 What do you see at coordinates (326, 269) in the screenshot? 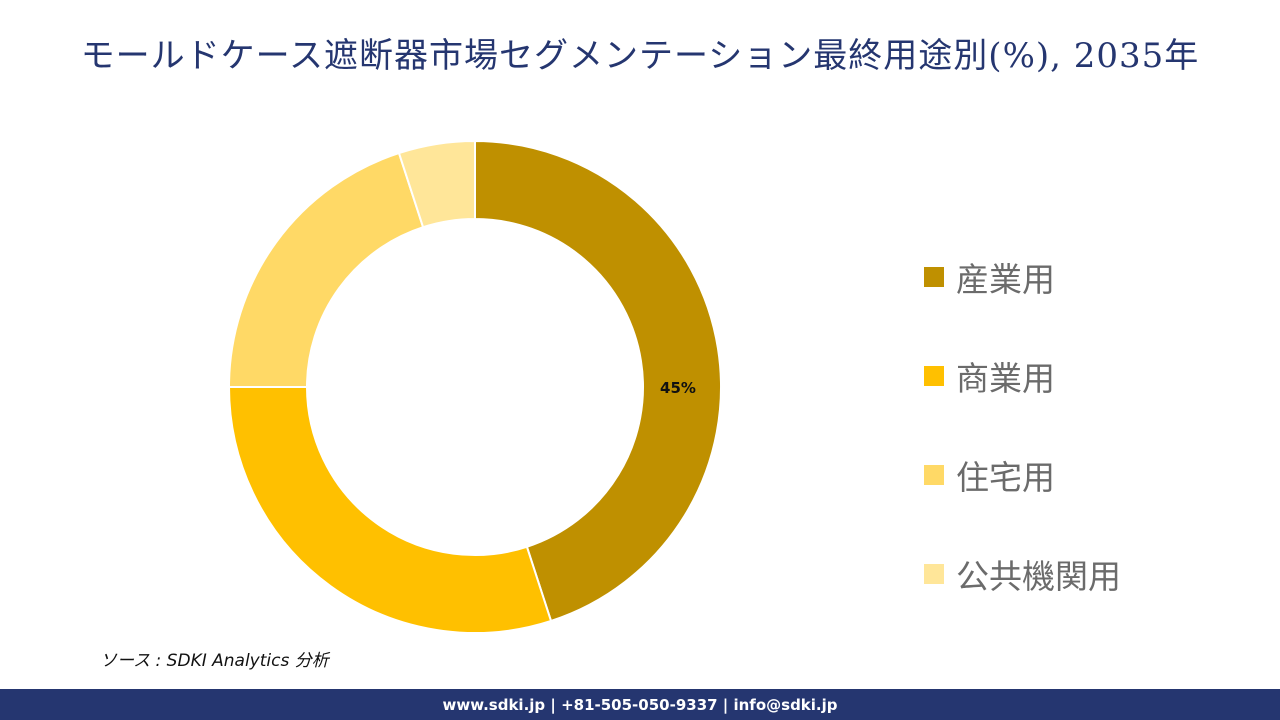
I see `segment-residential` at bounding box center [326, 269].